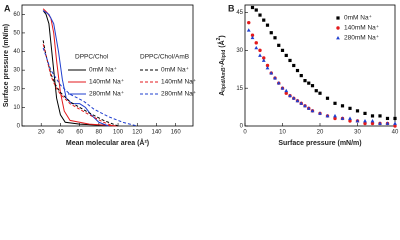 This screenshot has height=240, width=400. Describe the element at coordinates (16, 15) in the screenshot. I see `y-tick-label: 60` at that location.